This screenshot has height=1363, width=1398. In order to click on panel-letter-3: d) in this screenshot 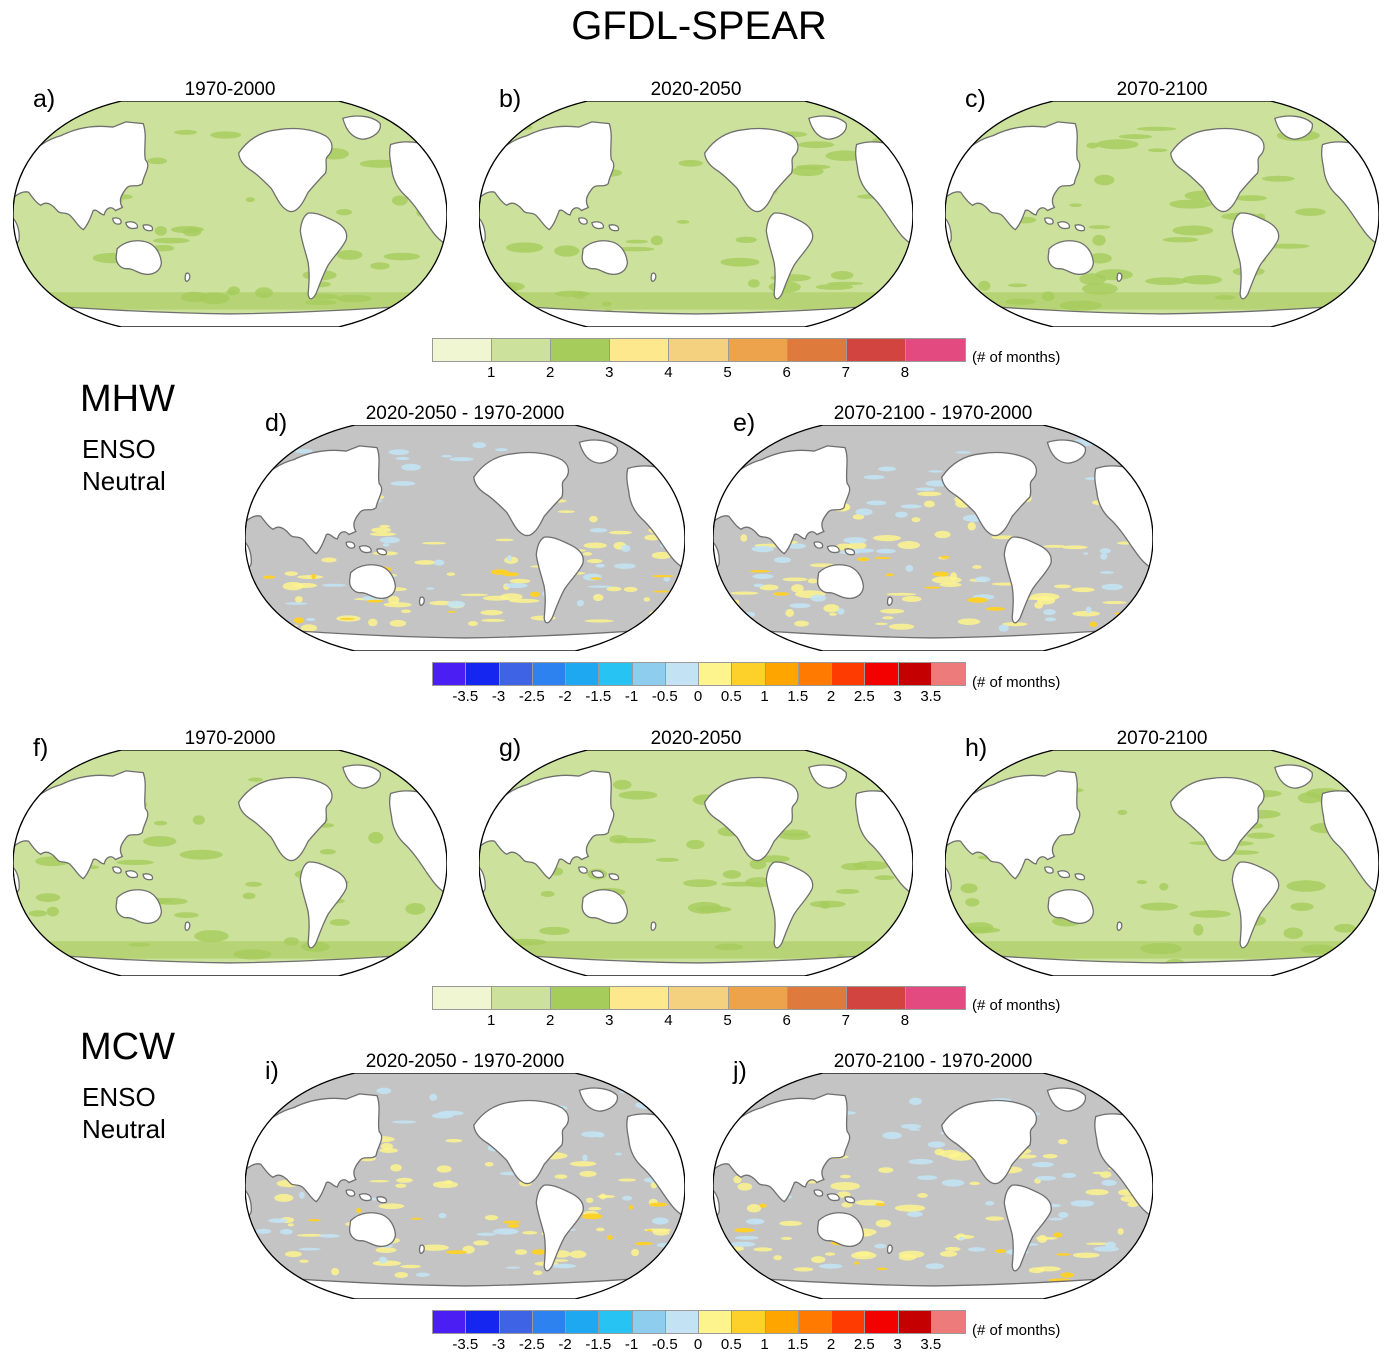, I will do `click(276, 423)`.